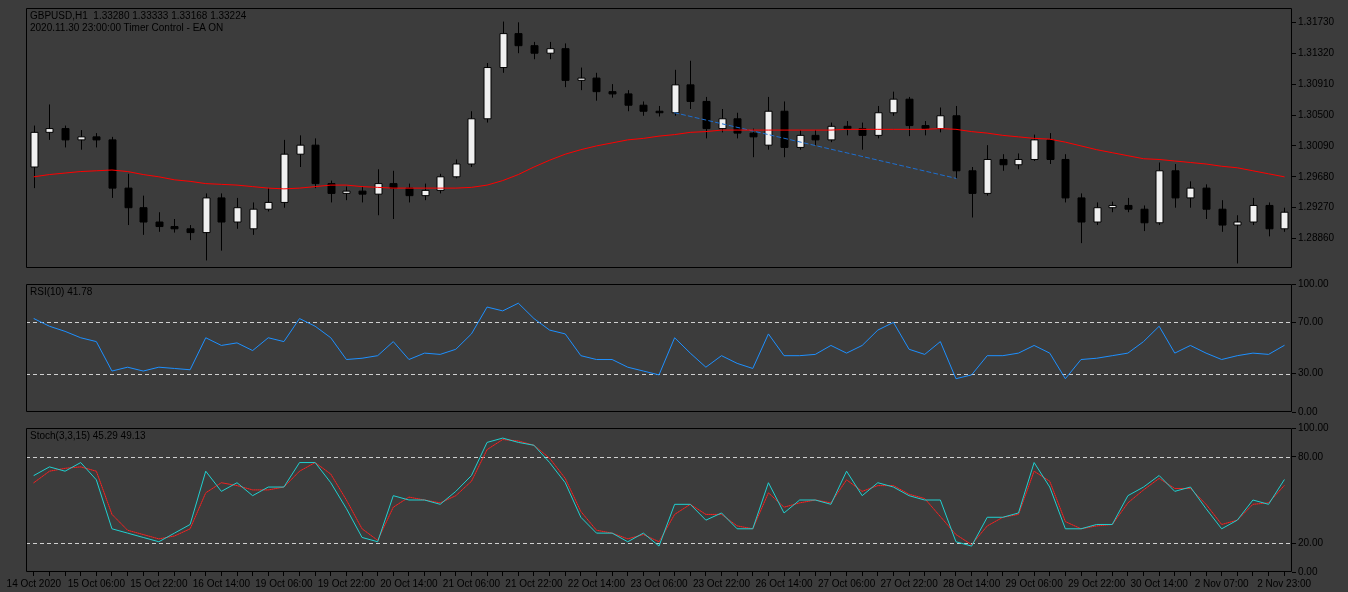  Describe the element at coordinates (1316, 207) in the screenshot. I see `y-tick-label: 1.29270` at that location.